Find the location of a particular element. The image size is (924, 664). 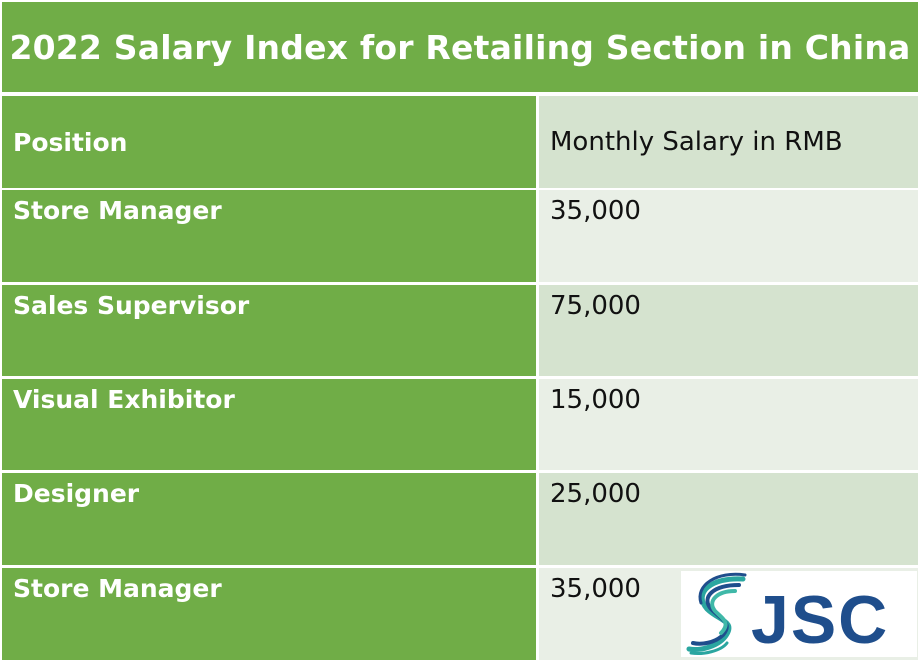

salary-cell: 15,000 is located at coordinates (728, 424).